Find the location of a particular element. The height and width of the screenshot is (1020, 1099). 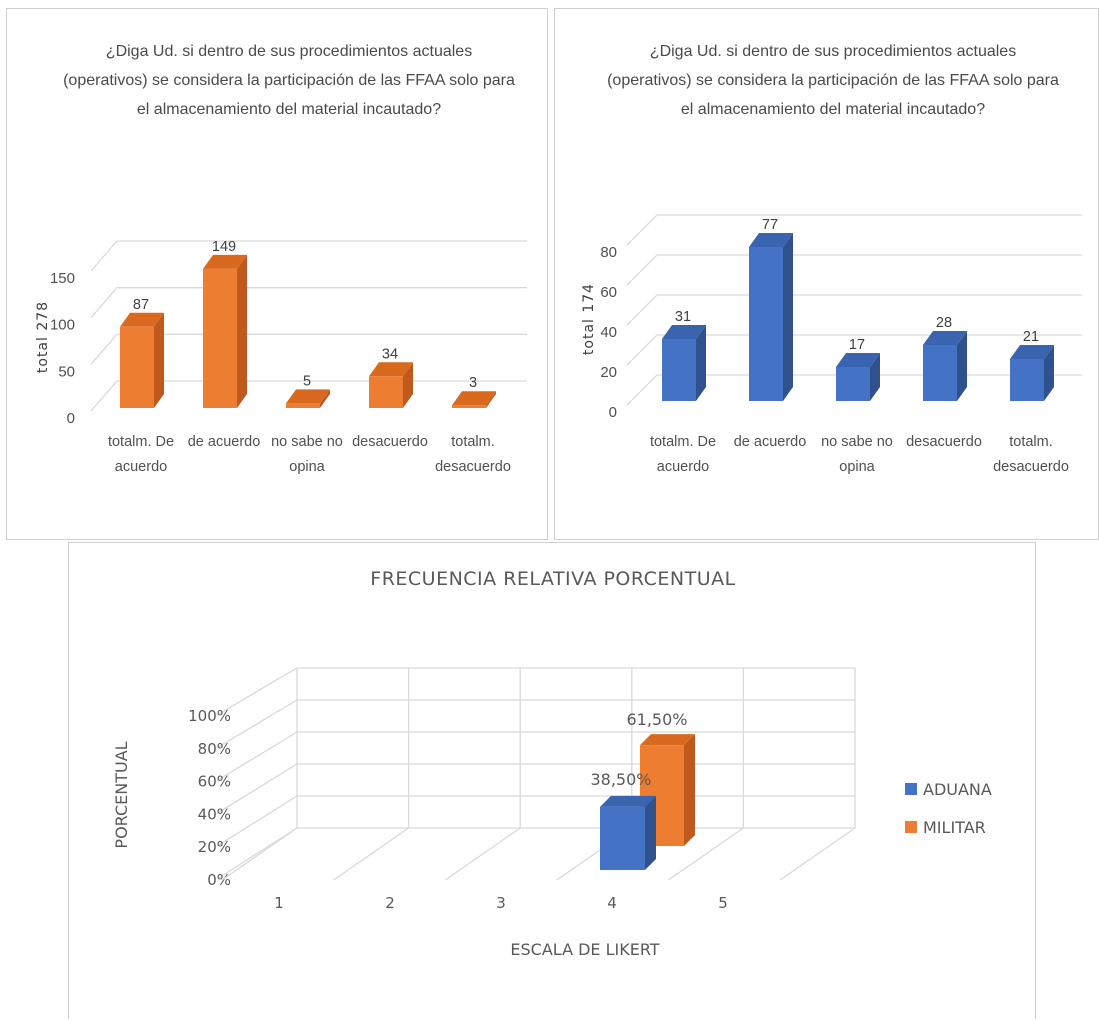

x-category-label: 5 is located at coordinates (723, 903).